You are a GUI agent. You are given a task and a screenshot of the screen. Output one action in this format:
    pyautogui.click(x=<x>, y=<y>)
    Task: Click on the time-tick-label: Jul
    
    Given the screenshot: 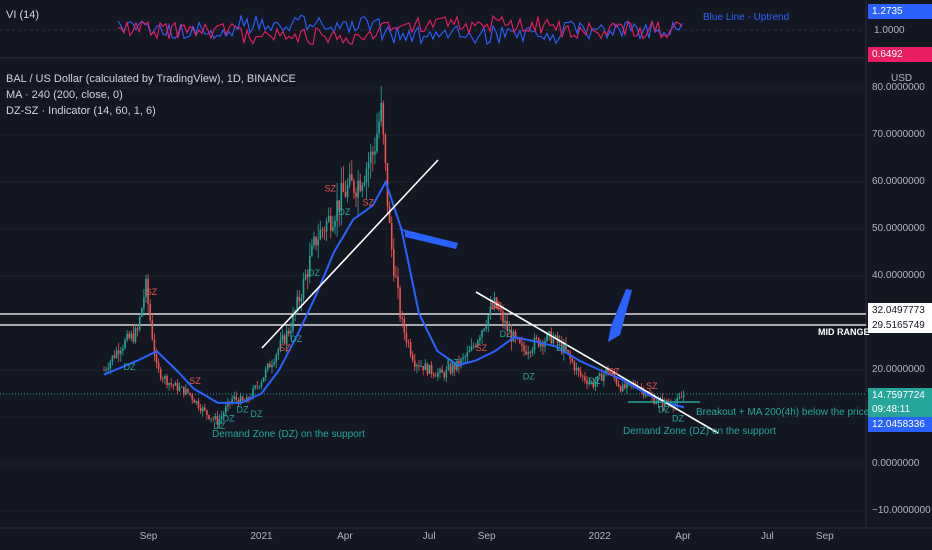 What is the action you would take?
    pyautogui.click(x=429, y=536)
    